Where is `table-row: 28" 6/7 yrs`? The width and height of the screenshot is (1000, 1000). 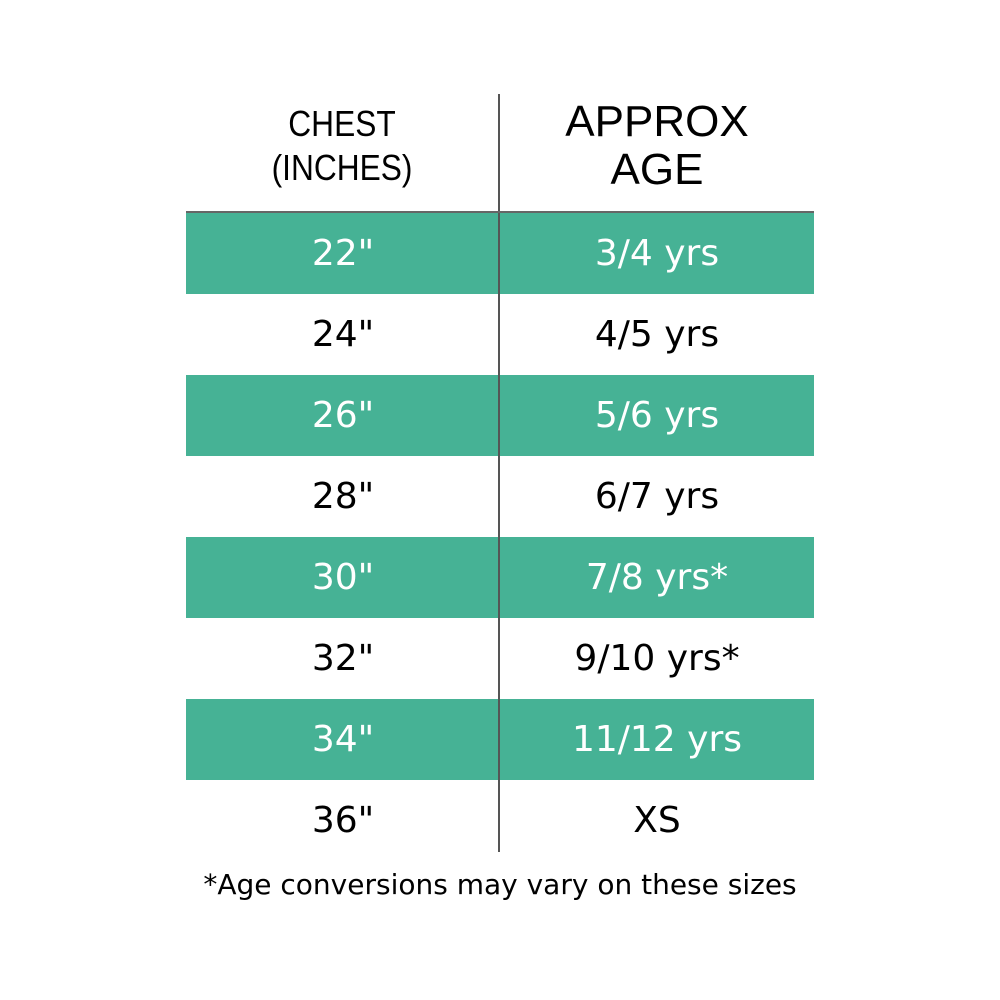
table-row: 28" 6/7 yrs is located at coordinates (500, 496).